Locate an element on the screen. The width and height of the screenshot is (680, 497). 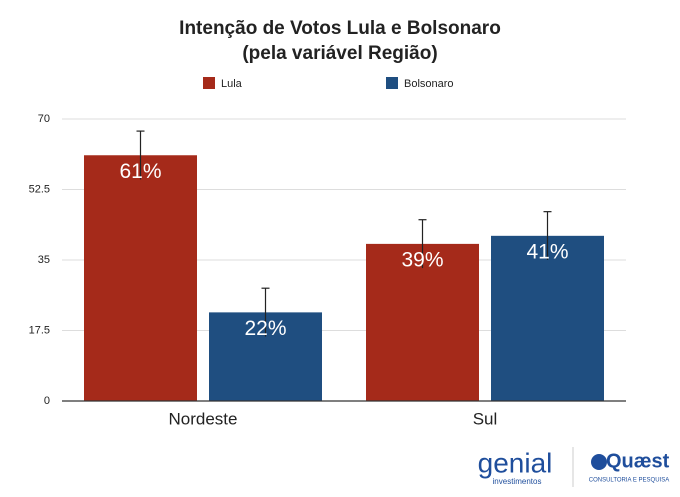
x-tick-label: Sul is located at coordinates (485, 418).